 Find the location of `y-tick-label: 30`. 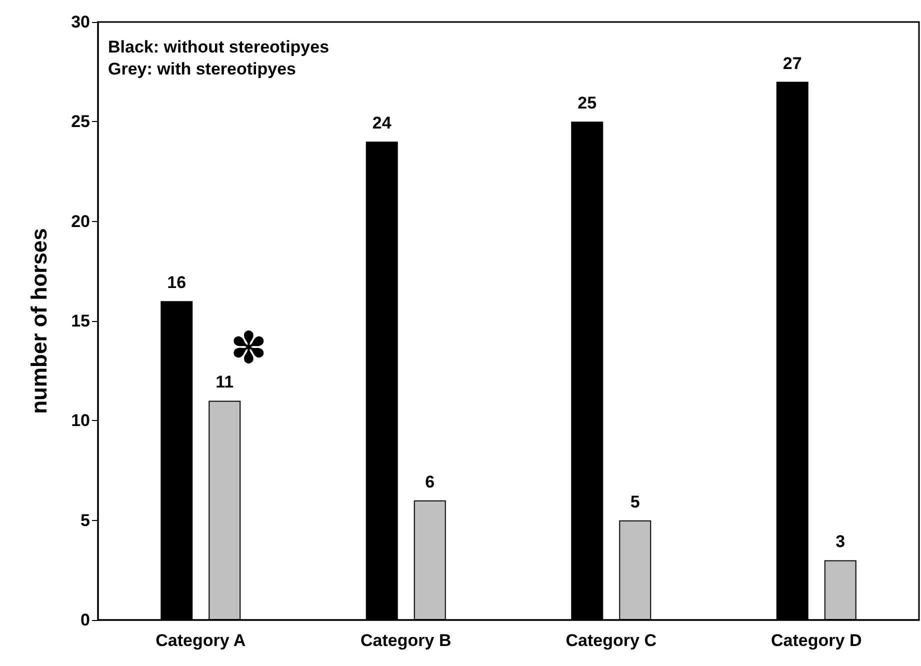

y-tick-label: 30 is located at coordinates (80, 22).